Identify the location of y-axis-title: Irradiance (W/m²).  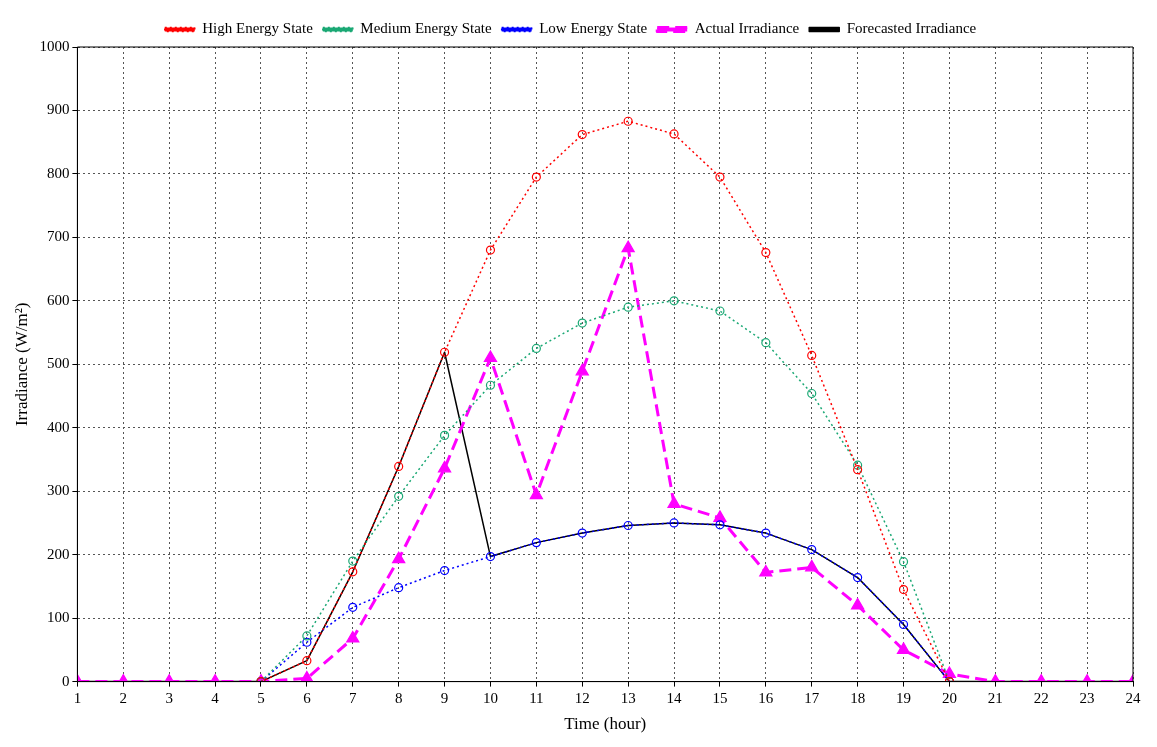
(21, 364).